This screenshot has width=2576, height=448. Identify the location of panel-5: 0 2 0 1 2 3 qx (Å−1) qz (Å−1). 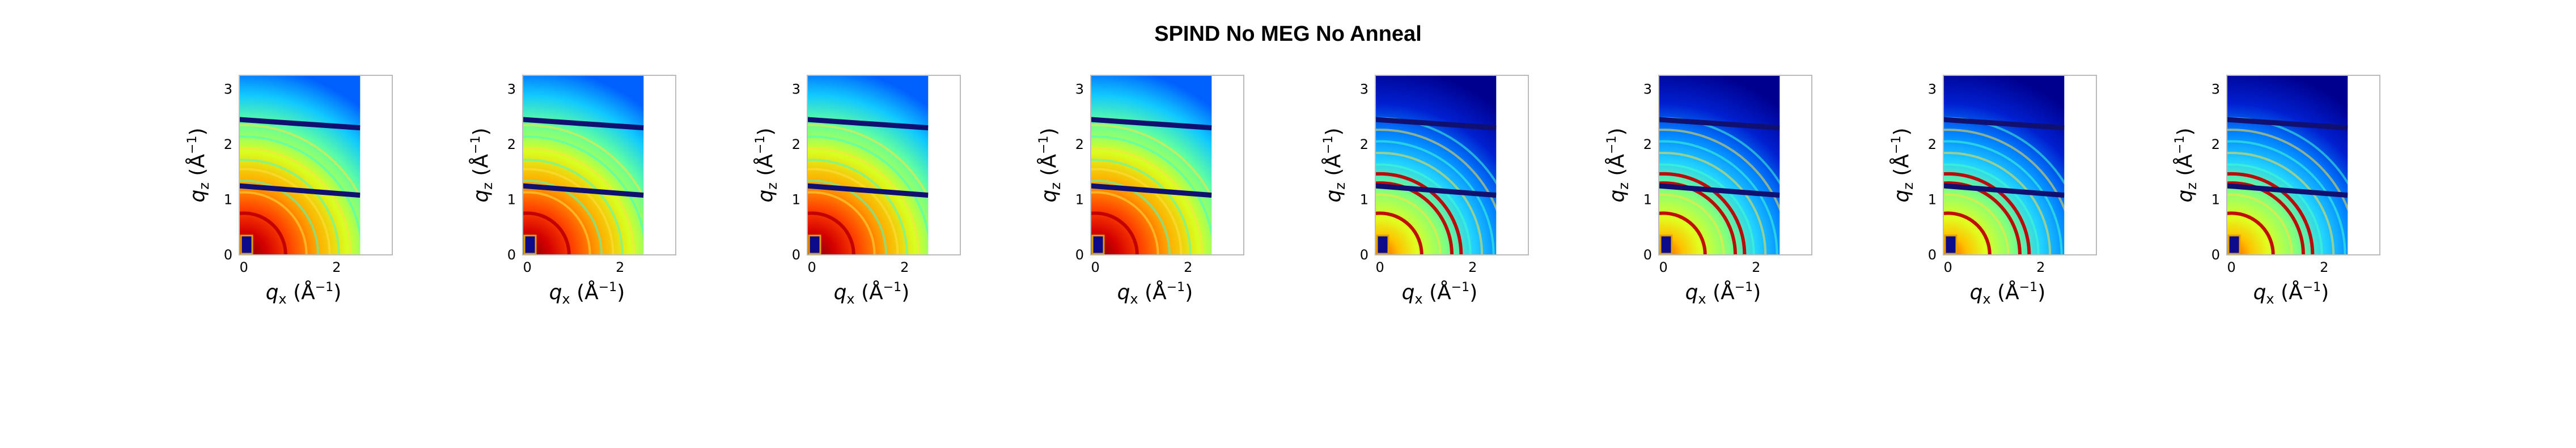
(1425, 191).